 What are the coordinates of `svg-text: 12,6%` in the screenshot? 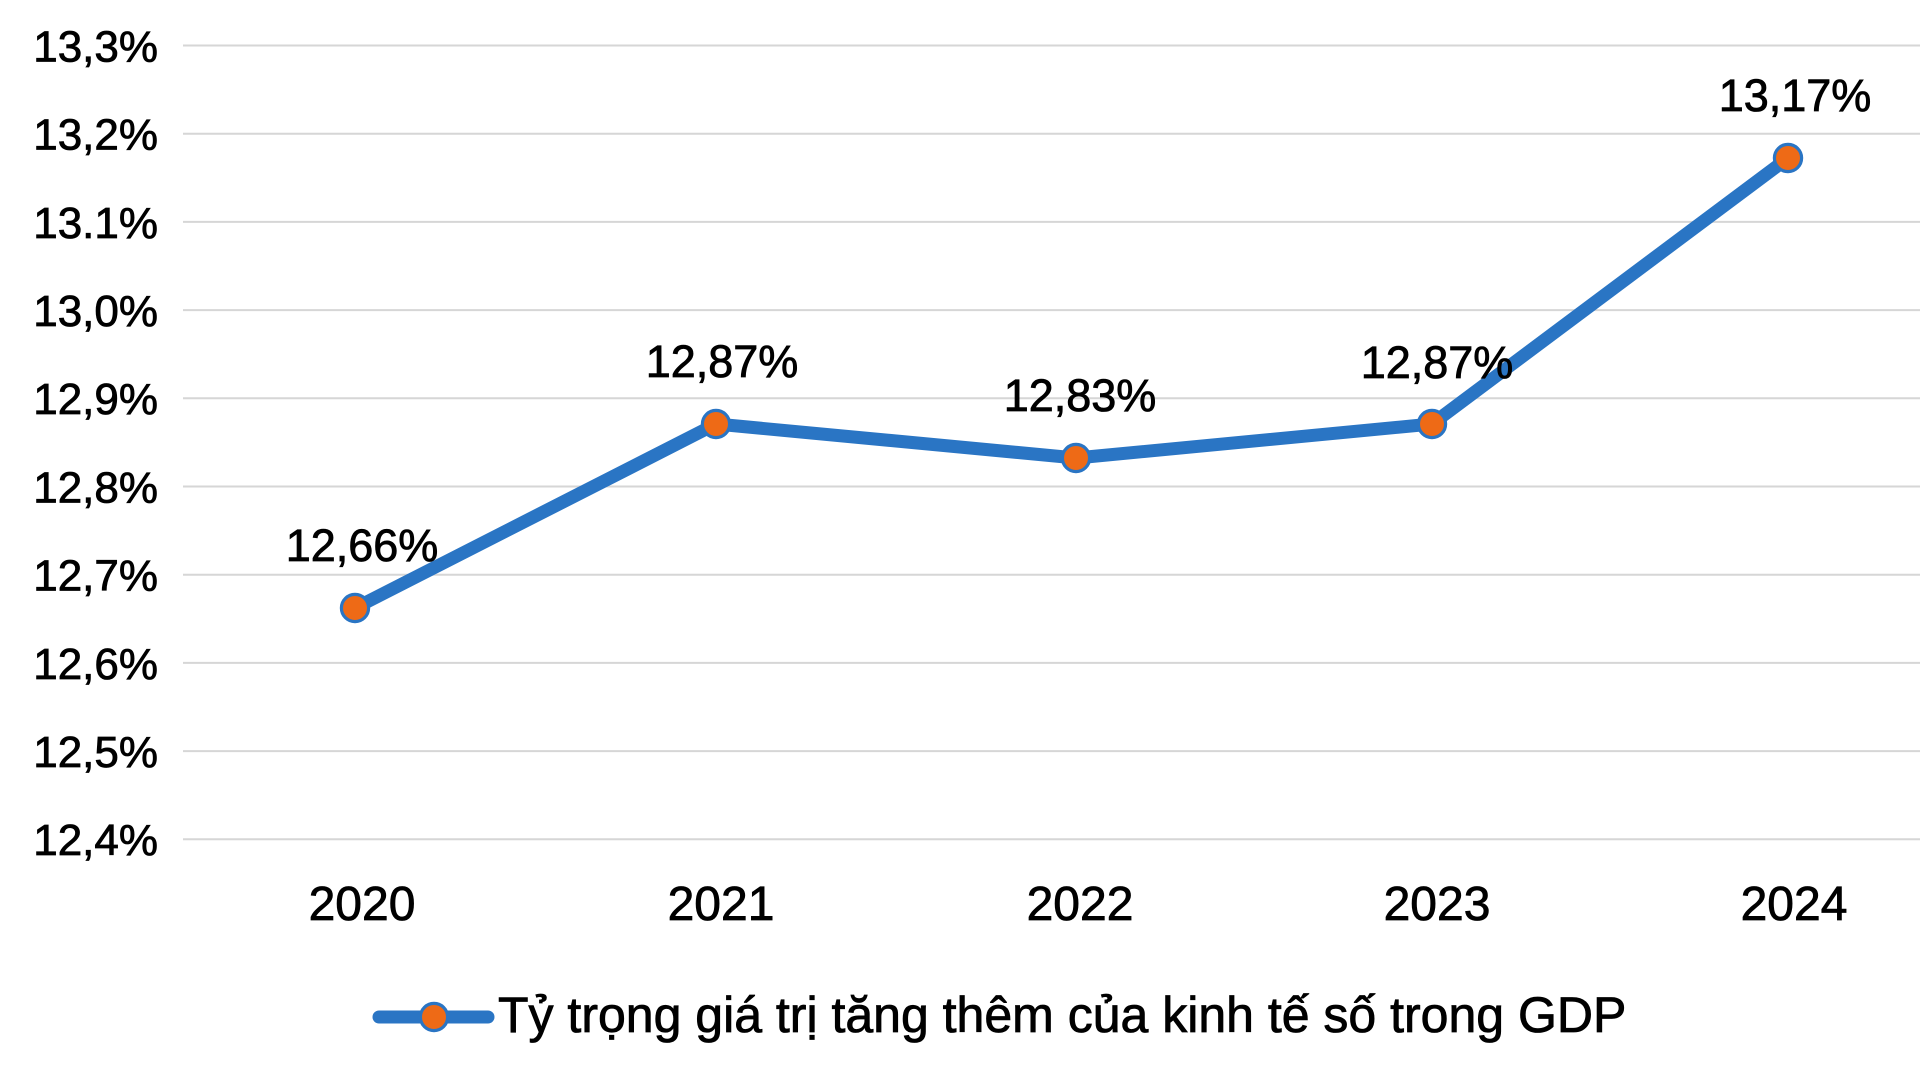 It's located at (95, 664).